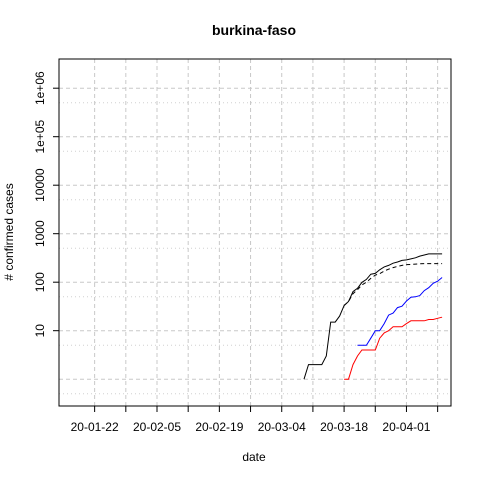 The width and height of the screenshot is (480, 480). Describe the element at coordinates (9, 231) in the screenshot. I see `y-axis-label: # confirmed cases` at that location.